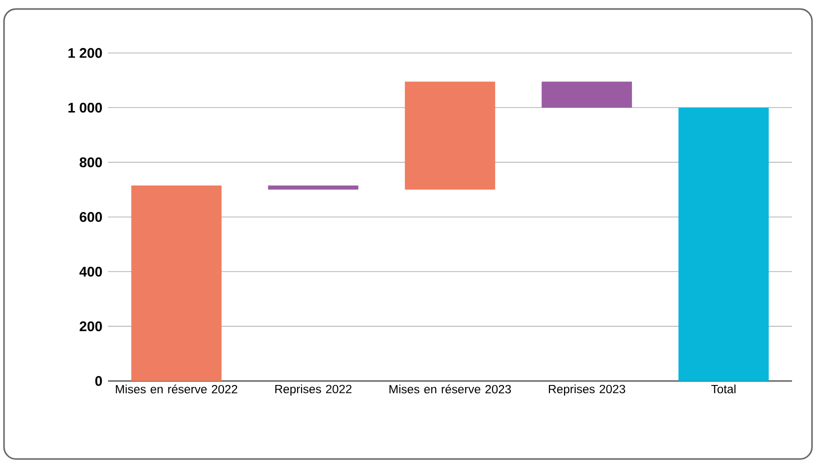 This screenshot has width=814, height=461. Describe the element at coordinates (90, 271) in the screenshot. I see `y-tick-label: 400` at that location.